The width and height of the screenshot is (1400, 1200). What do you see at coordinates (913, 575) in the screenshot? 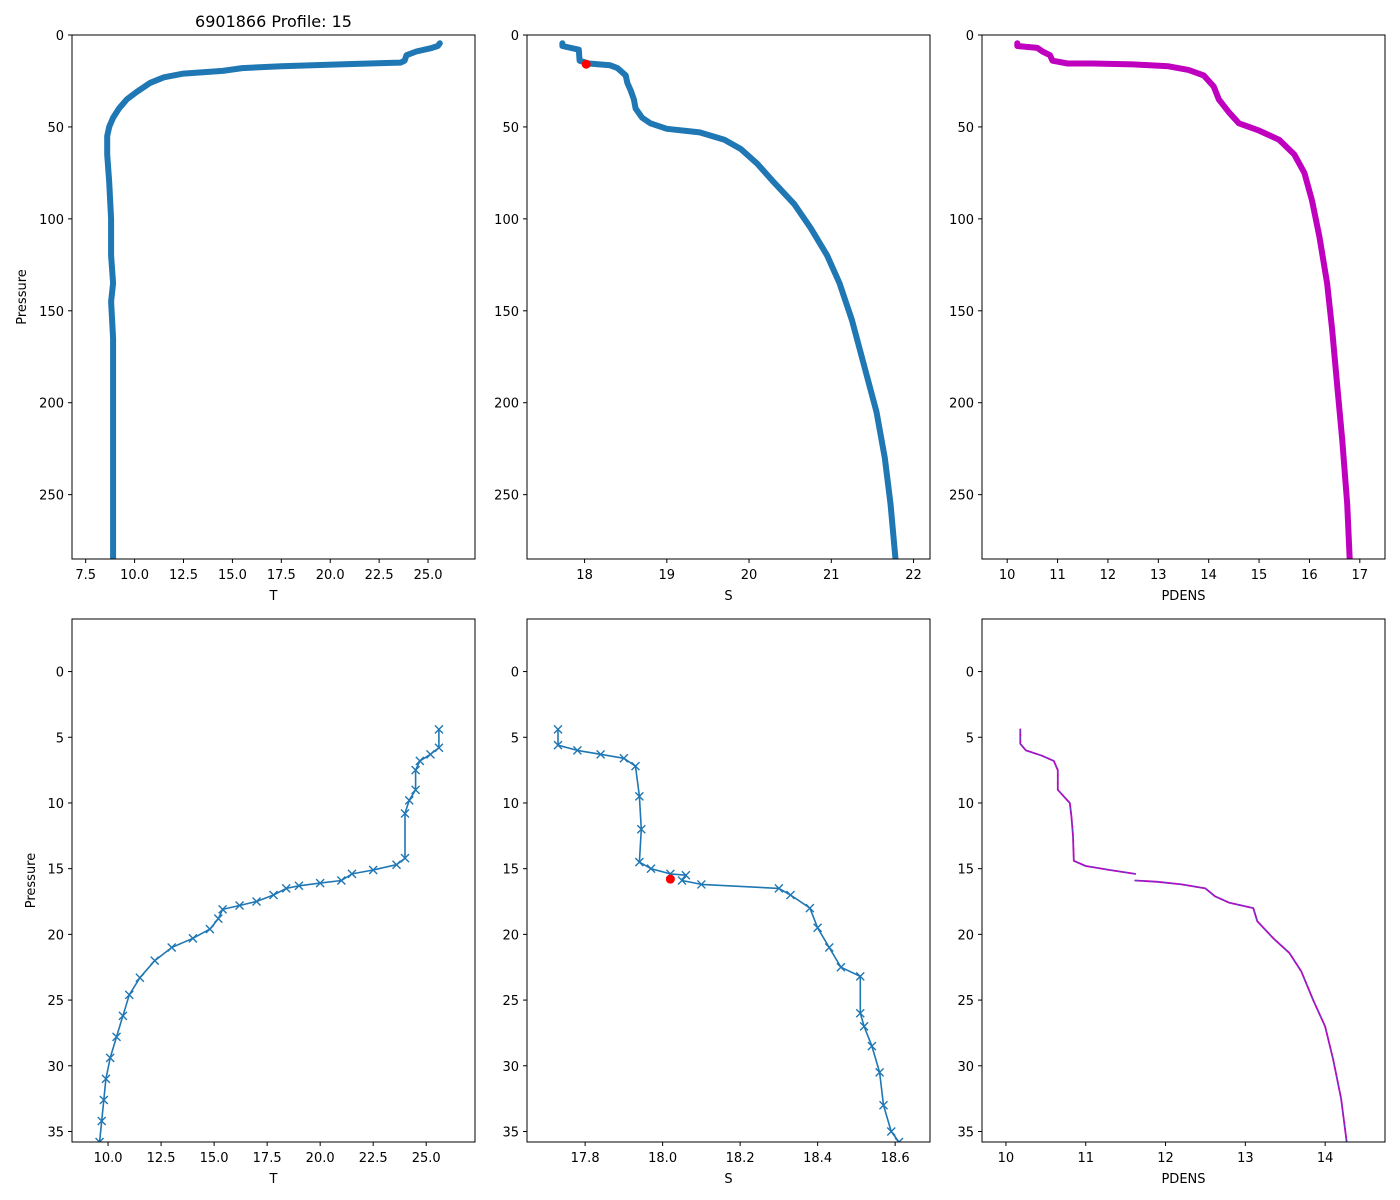
I see `x-tick-label: 22` at bounding box center [913, 575].